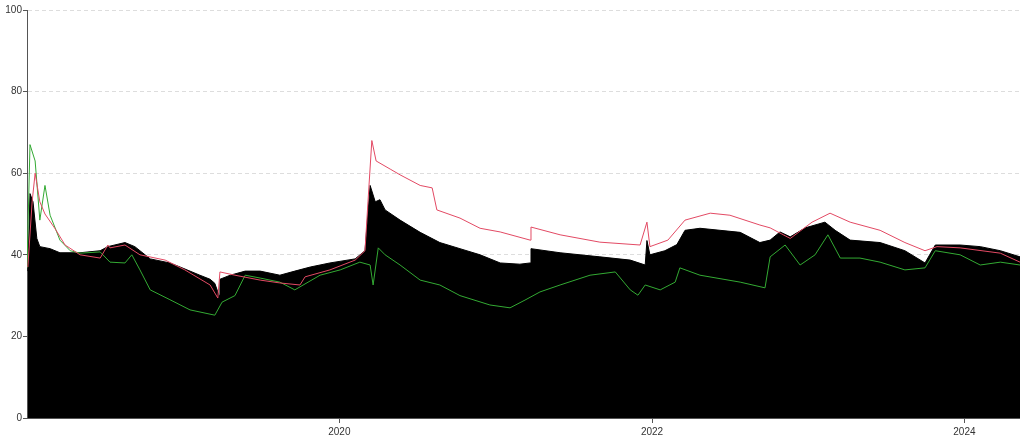 This screenshot has height=437, width=1020. I want to click on x-tick-label: 2020, so click(339, 431).